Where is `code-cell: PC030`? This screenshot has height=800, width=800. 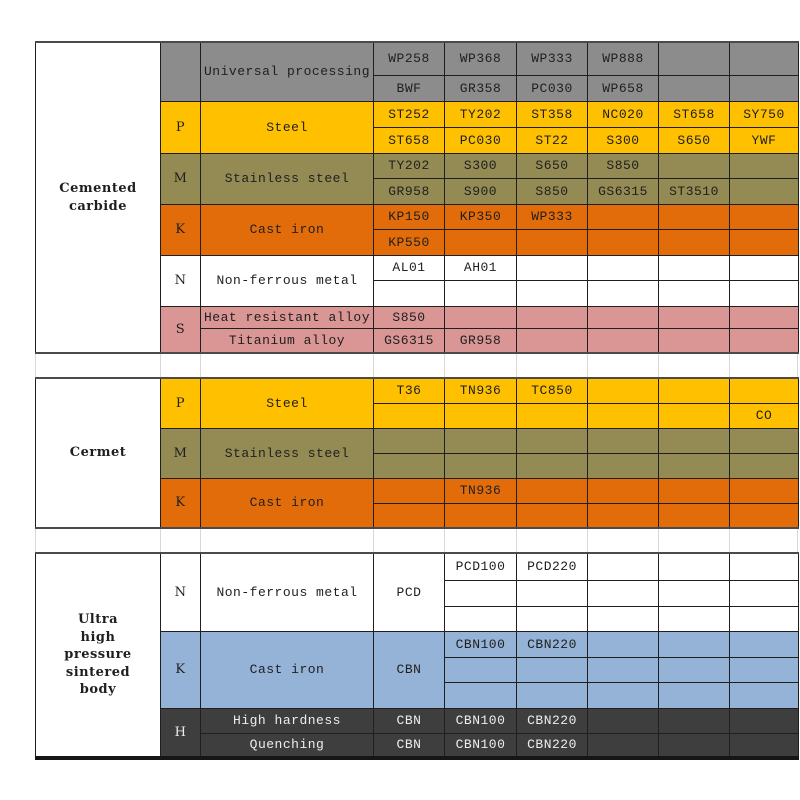 code-cell: PC030 is located at coordinates (552, 88).